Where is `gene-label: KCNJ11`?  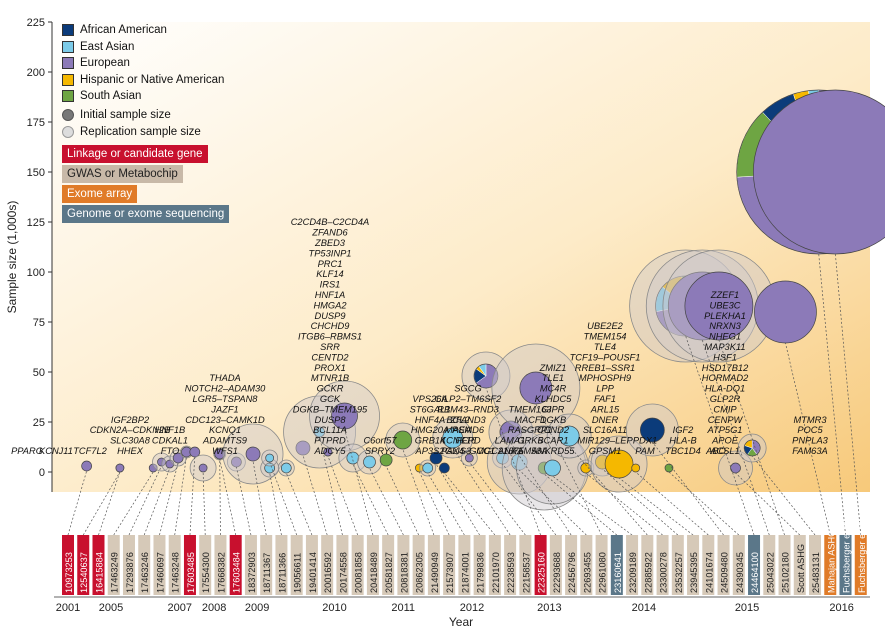 gene-label: KCNJ11 is located at coordinates (56, 451).